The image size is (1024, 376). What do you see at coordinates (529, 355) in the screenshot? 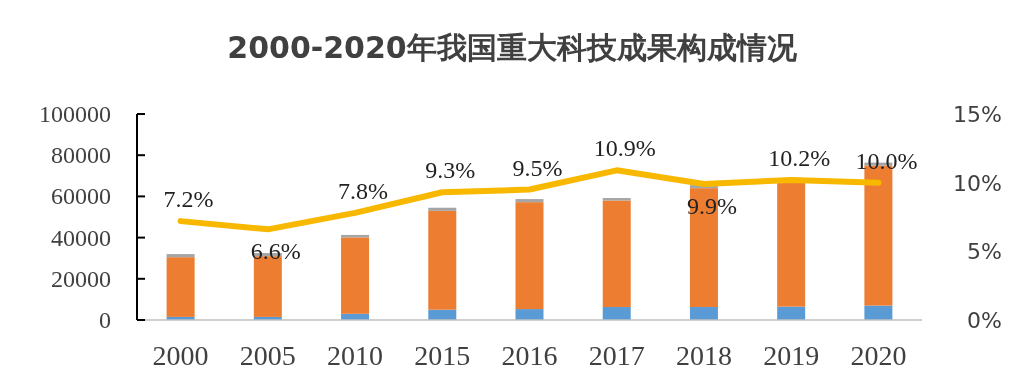
I see `x-tick-label: 2016` at bounding box center [529, 355].